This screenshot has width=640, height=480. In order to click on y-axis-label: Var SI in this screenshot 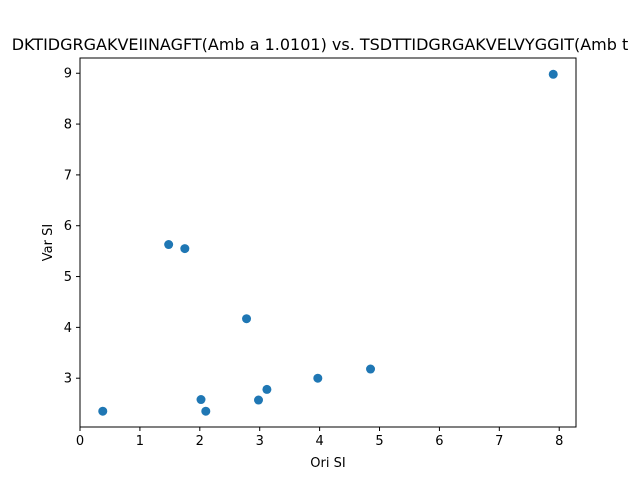, I will do `click(48, 242)`.